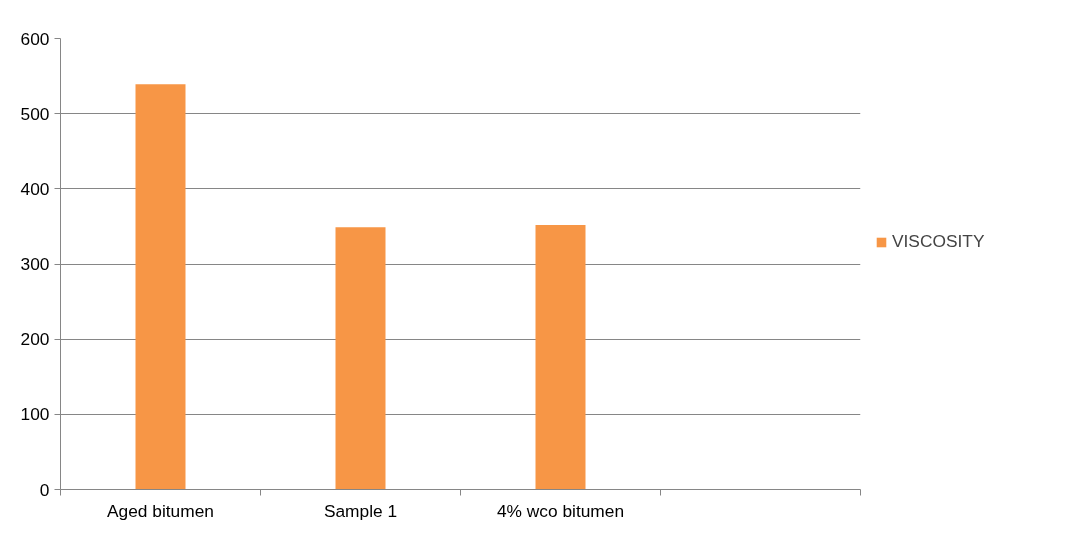  What do you see at coordinates (35, 38) in the screenshot?
I see `y-tick-label: 600` at bounding box center [35, 38].